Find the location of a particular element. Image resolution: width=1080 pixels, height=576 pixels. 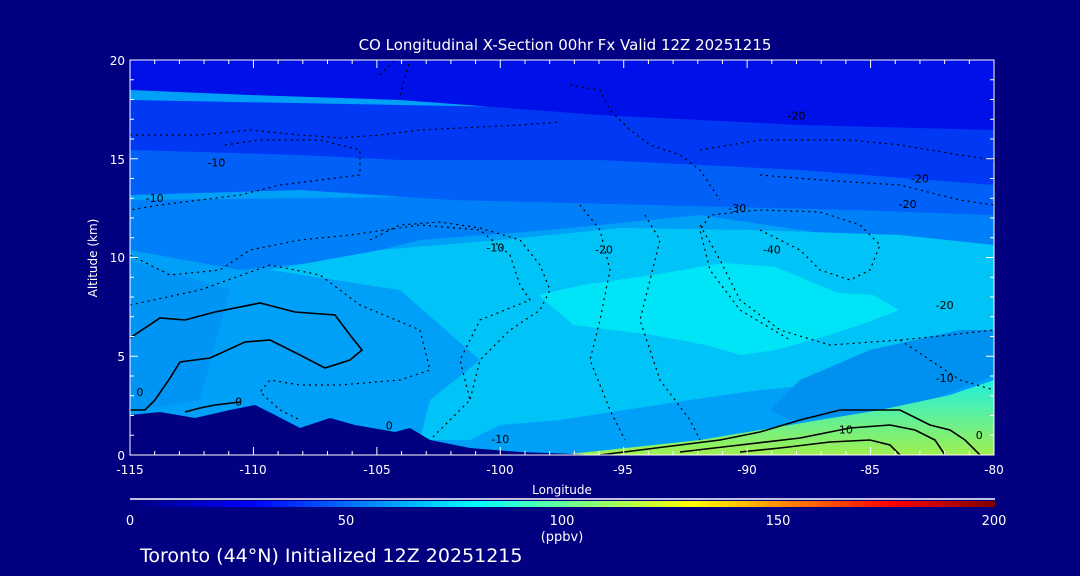

x-tick-label: -95 is located at coordinates (623, 470).